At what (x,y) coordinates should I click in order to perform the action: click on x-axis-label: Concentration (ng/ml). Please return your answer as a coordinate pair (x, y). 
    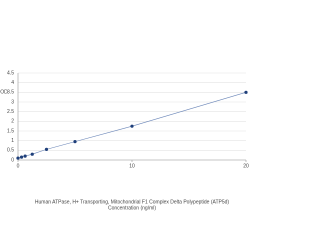
    Looking at the image, I should click on (132, 208).